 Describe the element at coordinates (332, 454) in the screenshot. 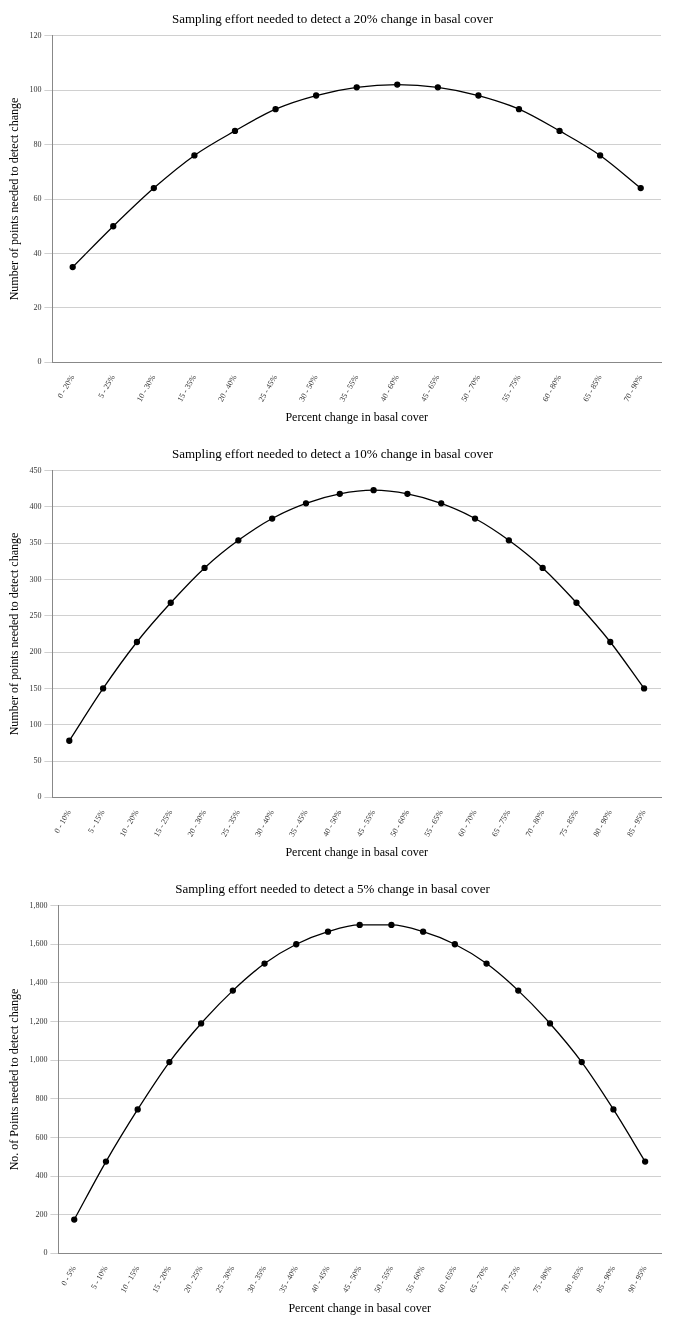

I see `chart-title: Sampling effort needed to detect a 10% change in basal cover` at that location.